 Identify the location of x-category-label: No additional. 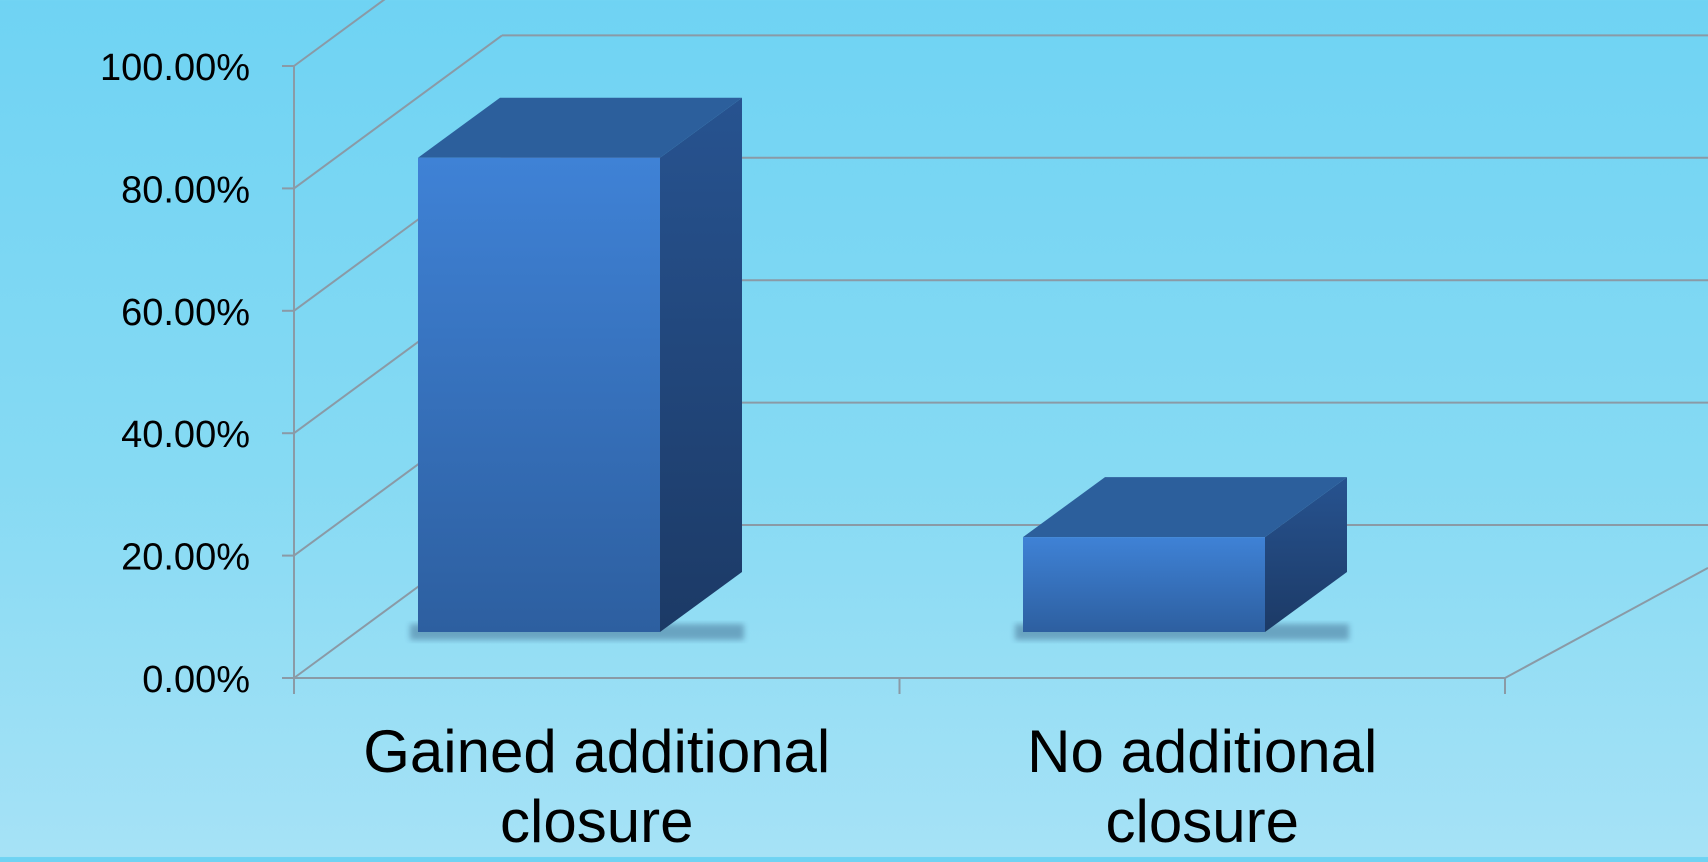
(1202, 751).